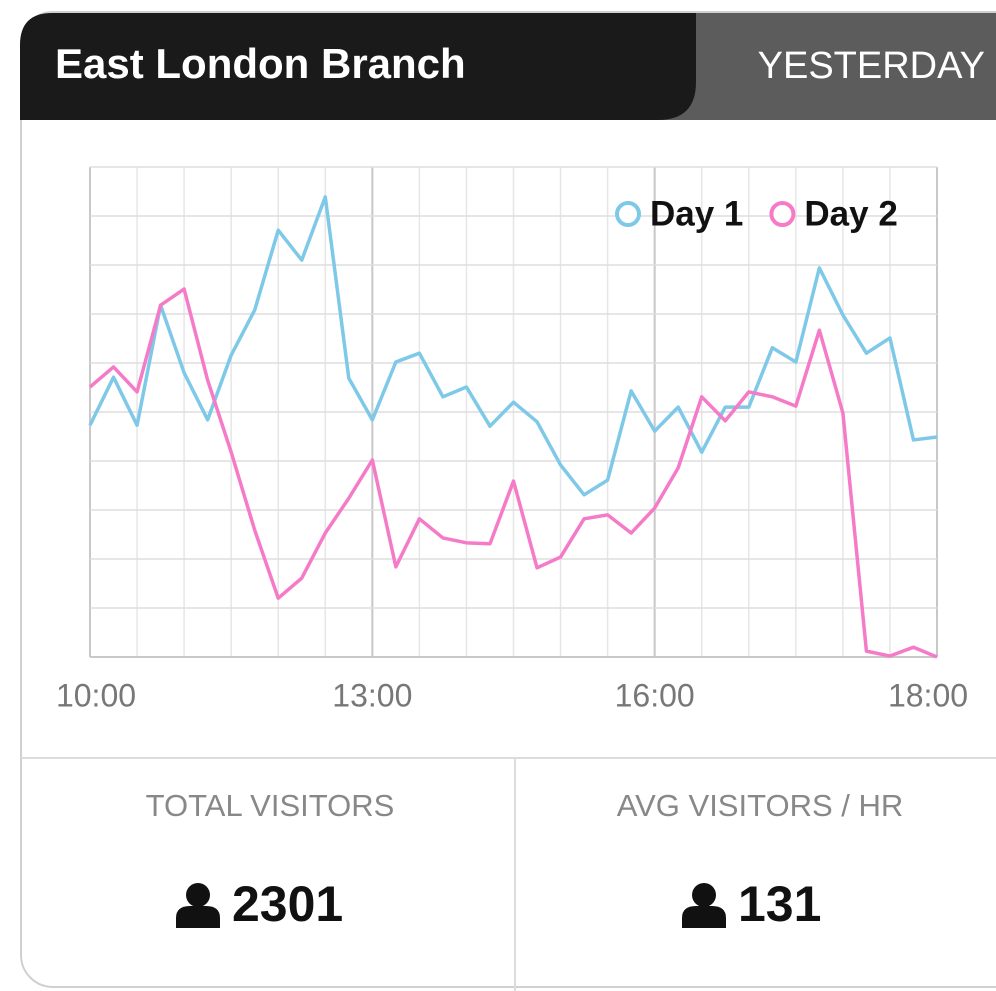 This screenshot has width=996, height=991. Describe the element at coordinates (655, 695) in the screenshot. I see `x-tick-label: 16:00` at that location.